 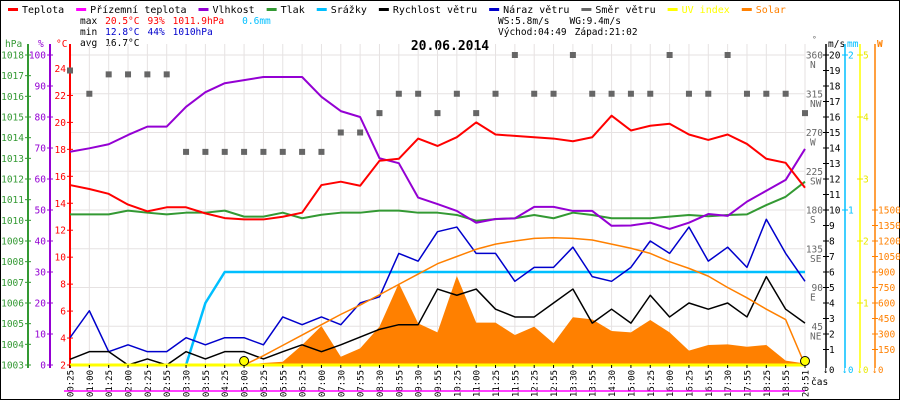 What do you see at coordinates (439, 383) in the screenshot?
I see `x-tick-label: 09:55` at bounding box center [439, 383].